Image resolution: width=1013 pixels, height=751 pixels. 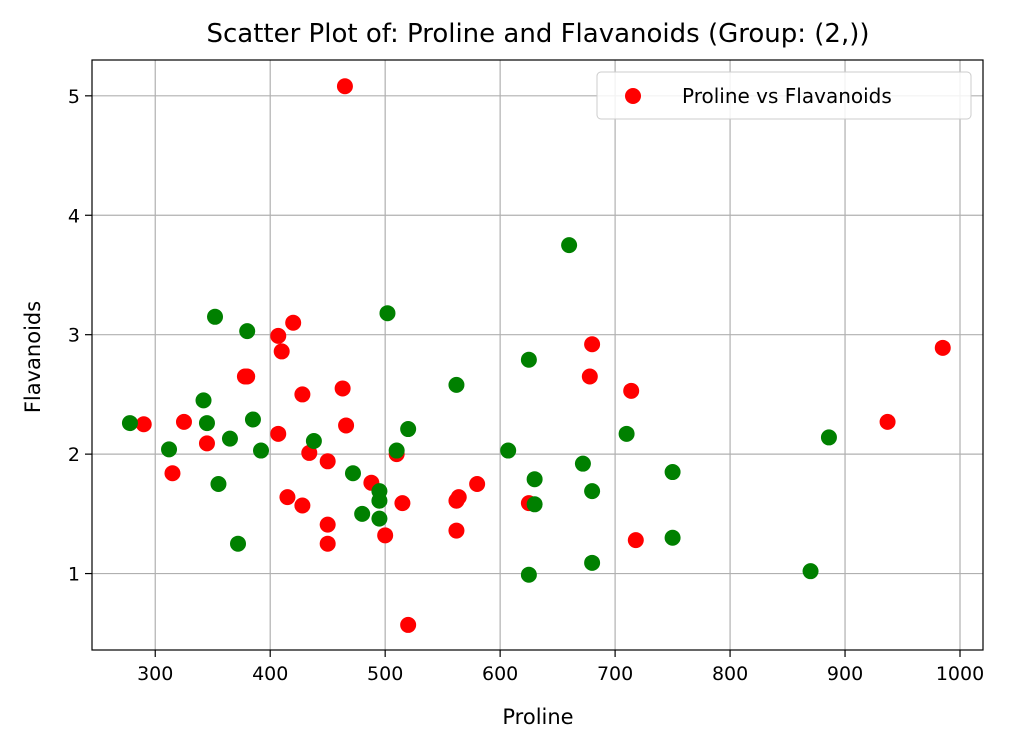 What do you see at coordinates (33, 357) in the screenshot?
I see `y-axis-label: Flavanoids` at bounding box center [33, 357].